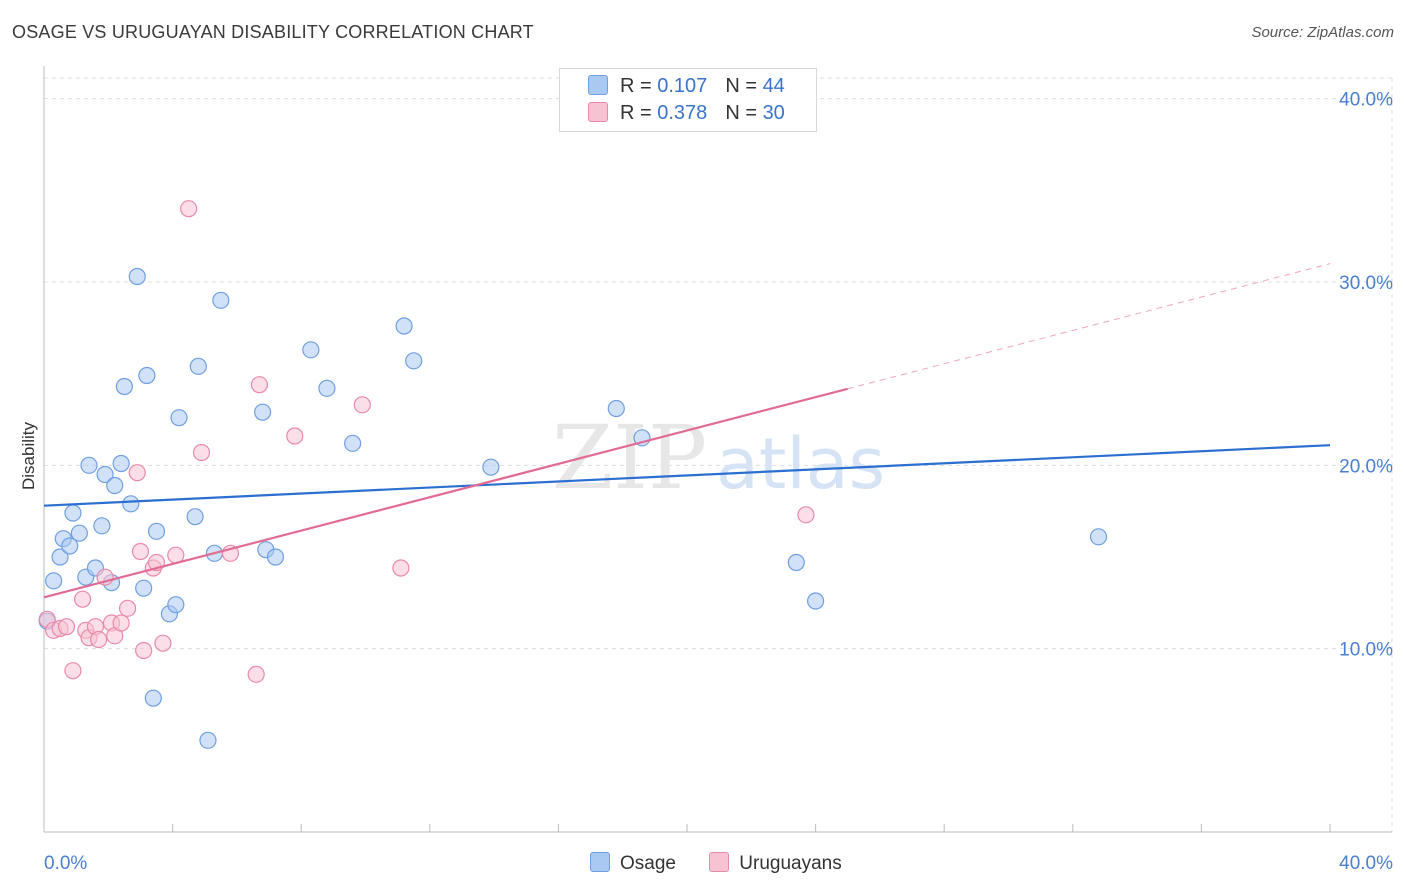 The image size is (1406, 892). I want to click on legend-row-uruguayans: R = 0.378 N = 30, so click(686, 114).